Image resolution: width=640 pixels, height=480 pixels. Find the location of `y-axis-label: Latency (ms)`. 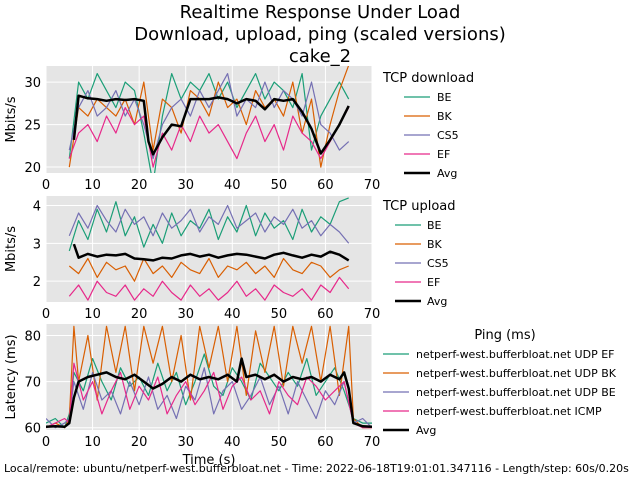

y-axis-label: Latency (ms) is located at coordinates (11, 376).